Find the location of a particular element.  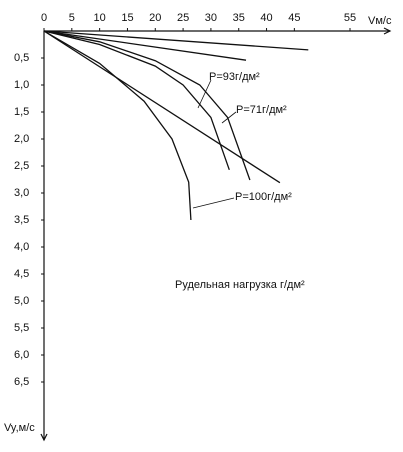

annotation: Рудельная нагрузка г/дм² is located at coordinates (240, 285).